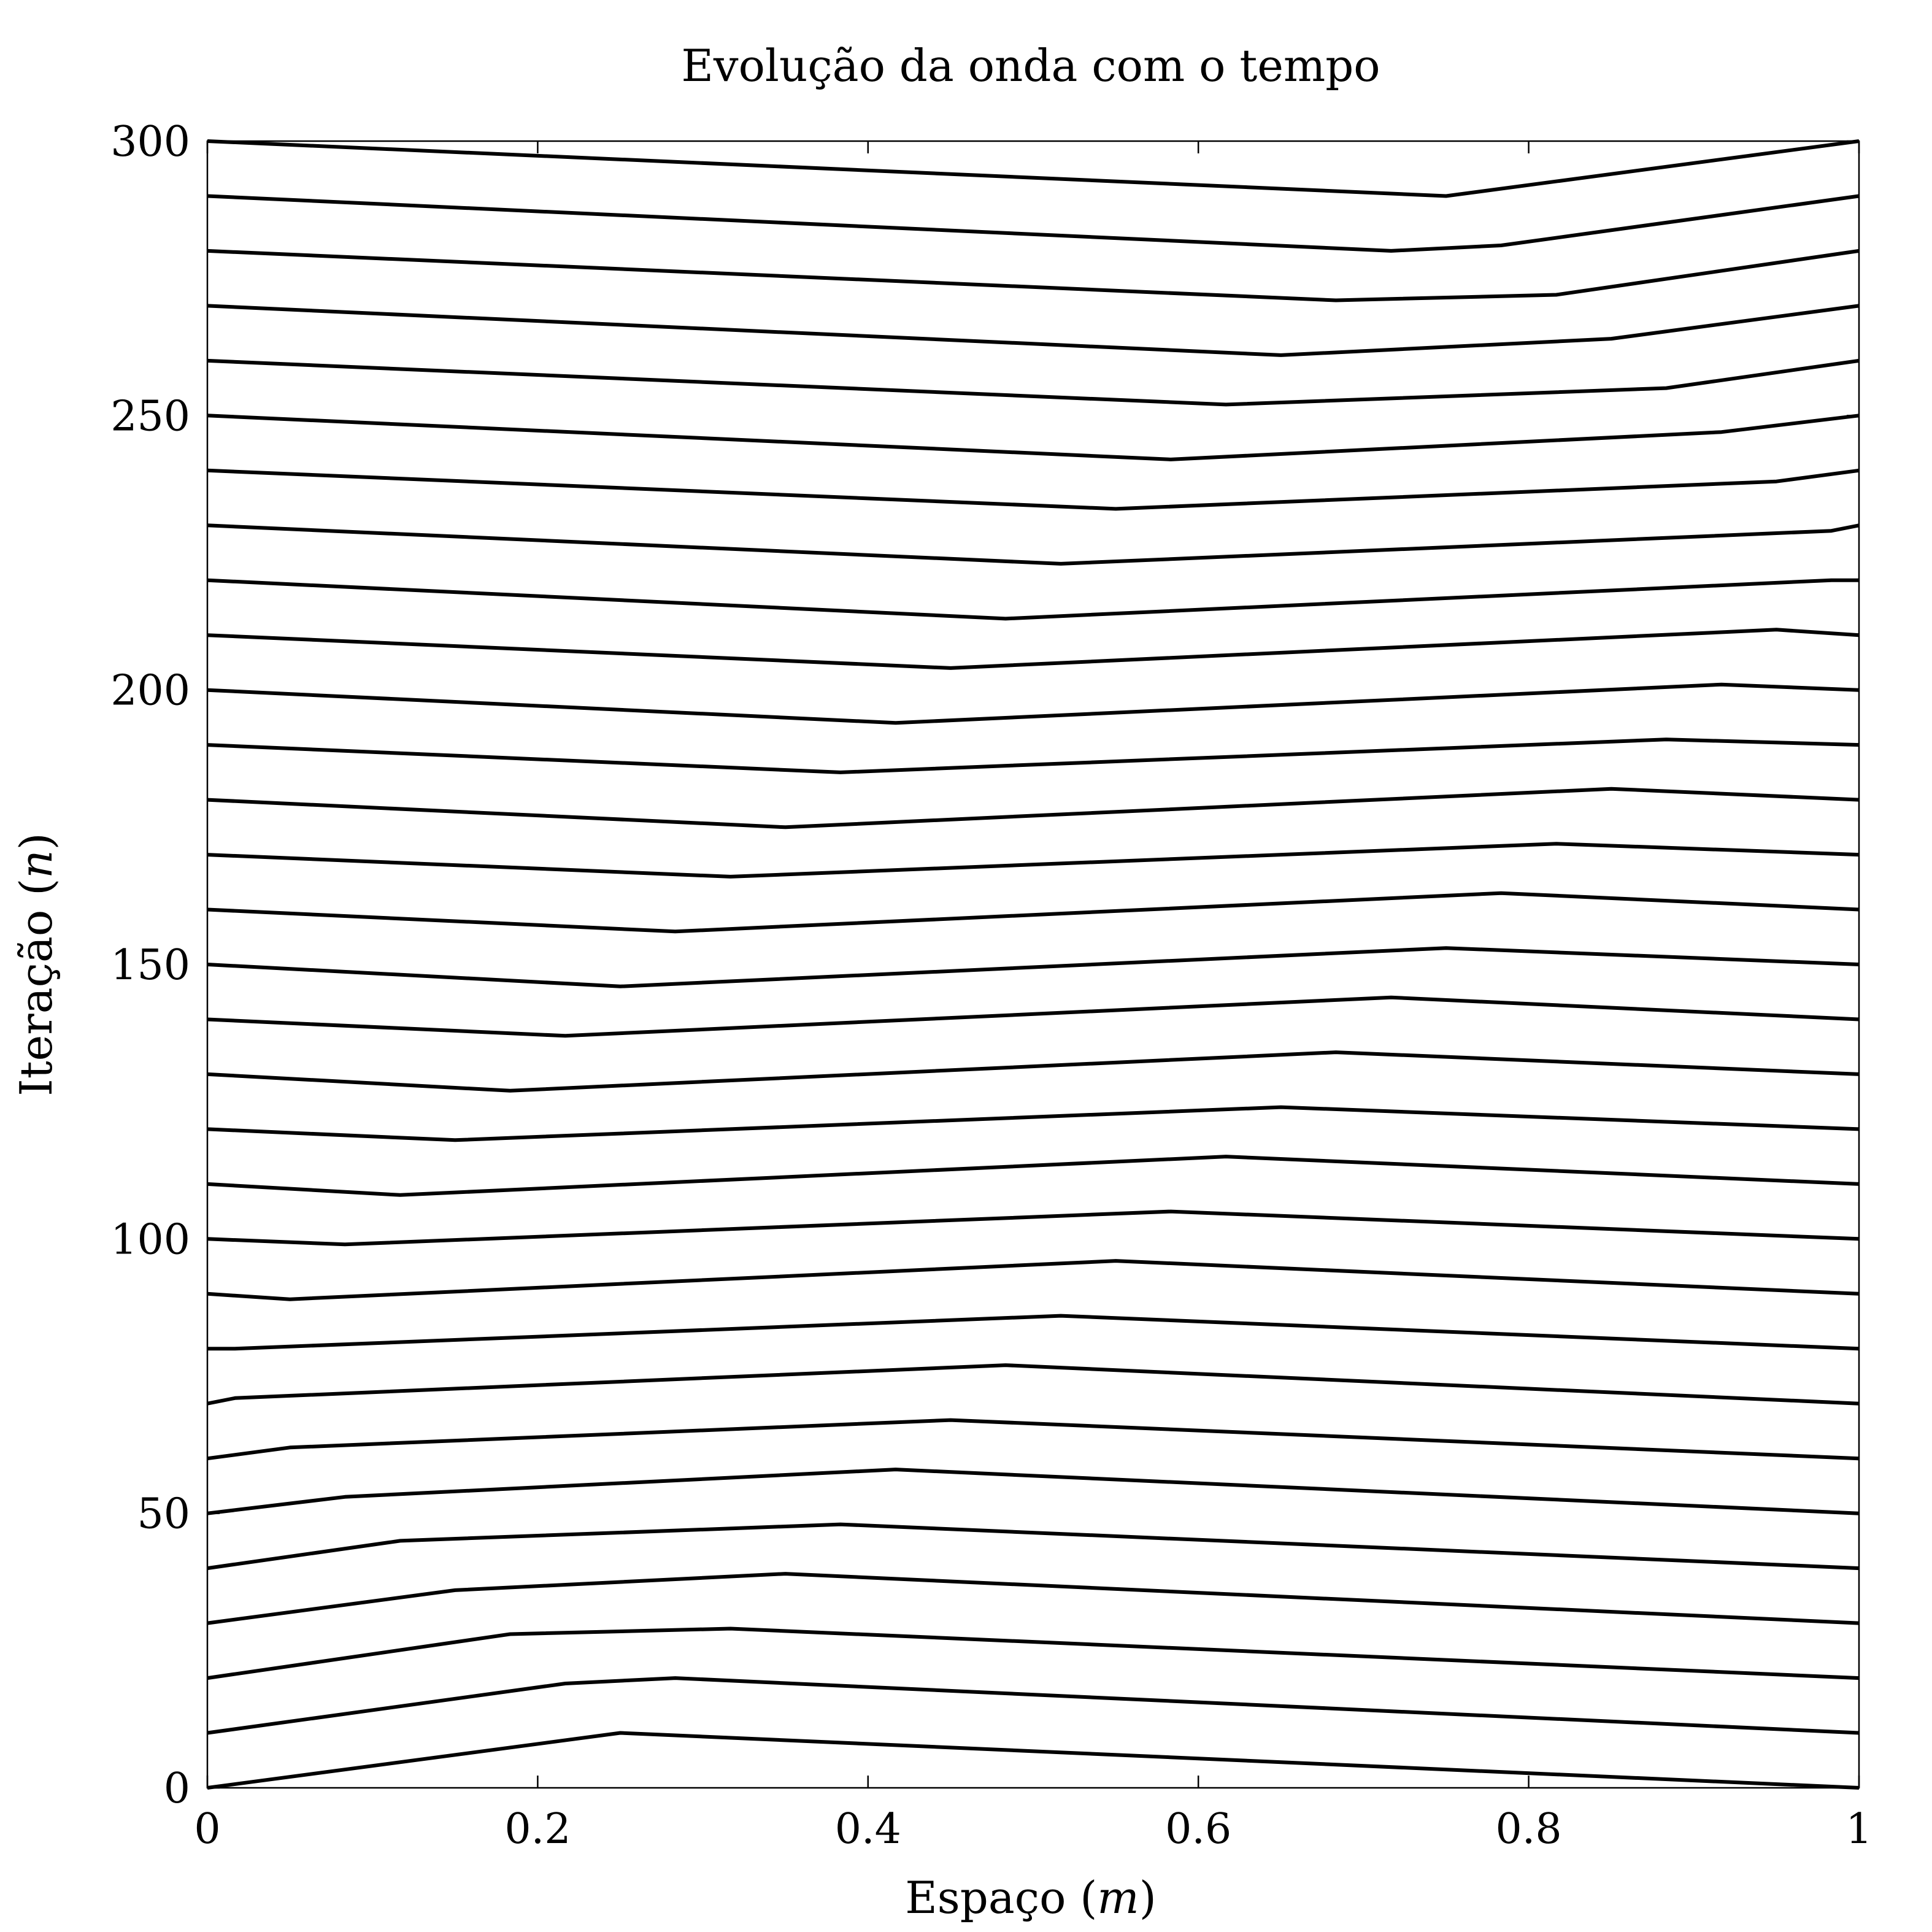  I want to click on x-axis-label-text: Espaço, so click(985, 1897).